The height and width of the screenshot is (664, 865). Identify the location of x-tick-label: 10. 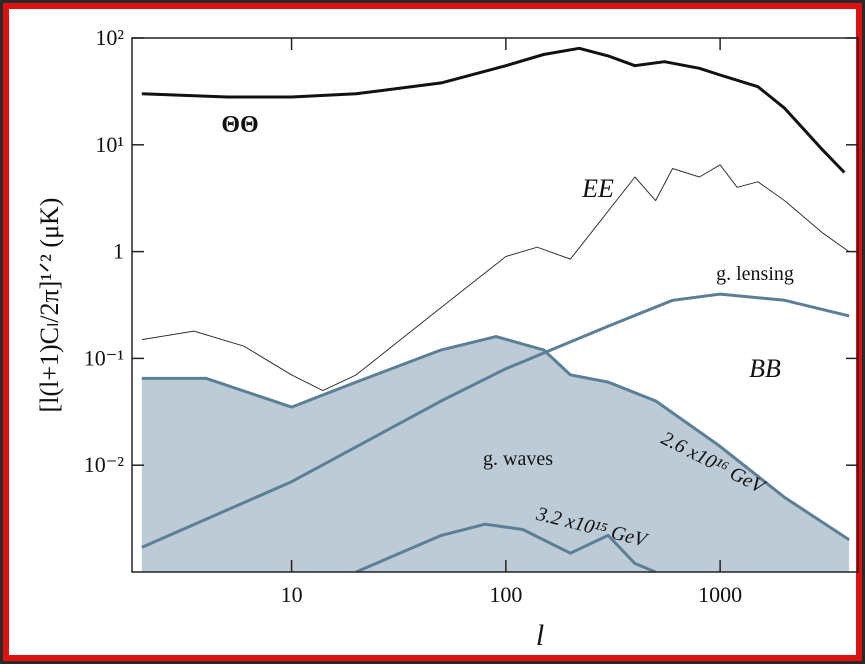
(292, 594).